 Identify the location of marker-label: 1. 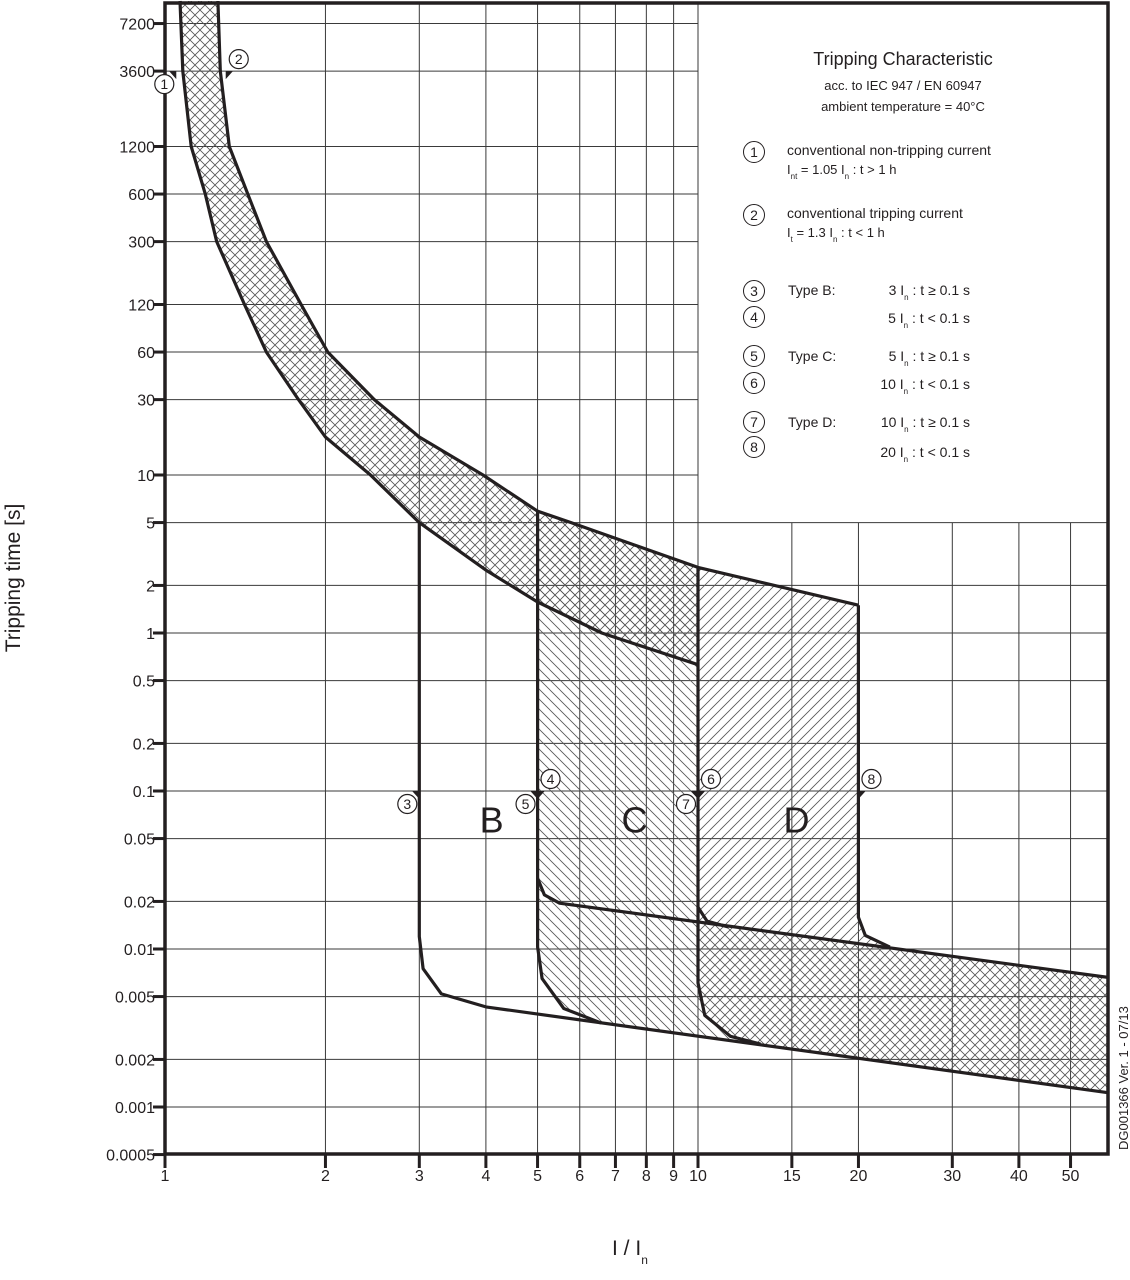
(164, 84).